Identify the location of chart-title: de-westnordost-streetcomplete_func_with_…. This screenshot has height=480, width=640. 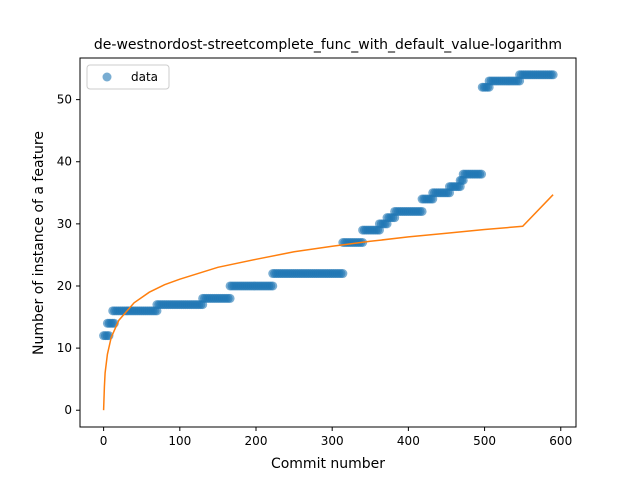
(328, 45).